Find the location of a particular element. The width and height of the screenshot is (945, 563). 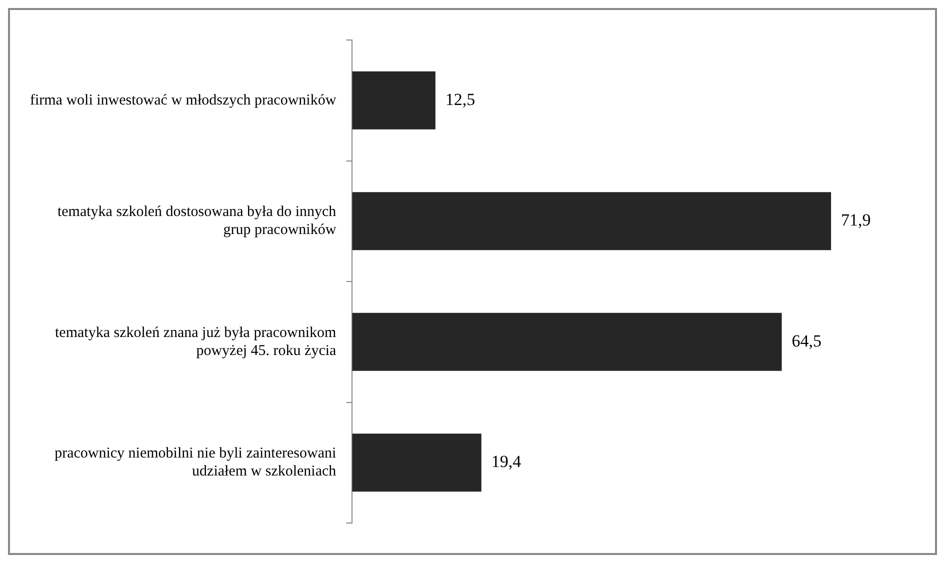

data-label: 71,9 is located at coordinates (856, 220).